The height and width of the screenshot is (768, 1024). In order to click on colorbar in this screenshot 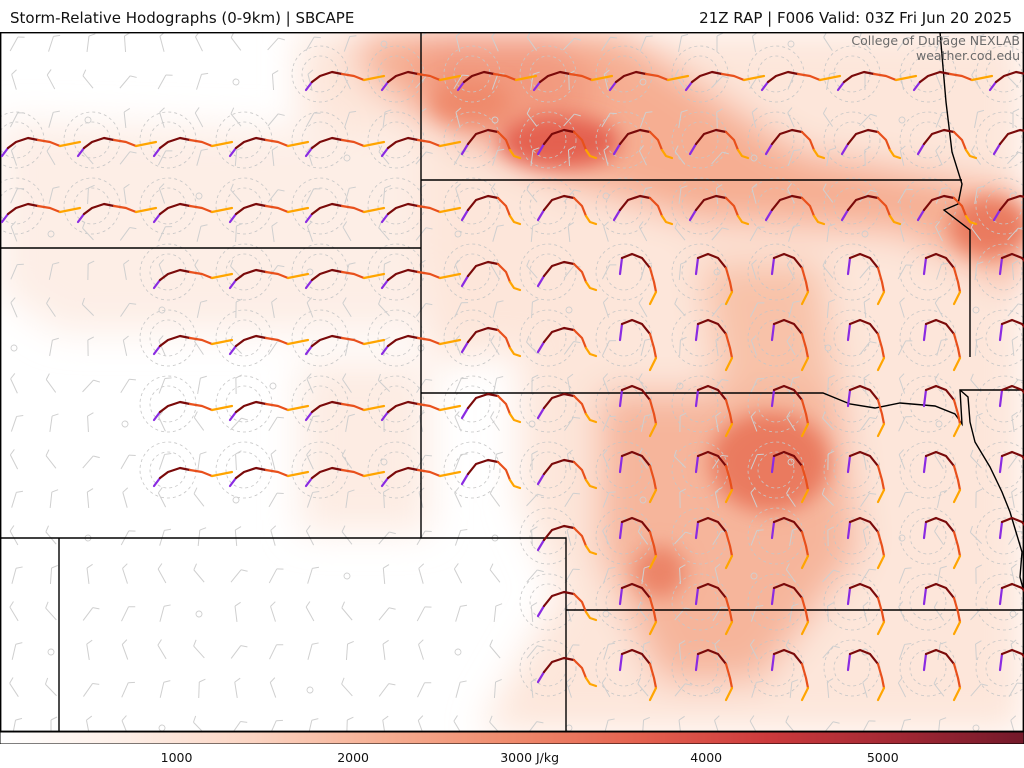, I will do `click(512, 738)`.